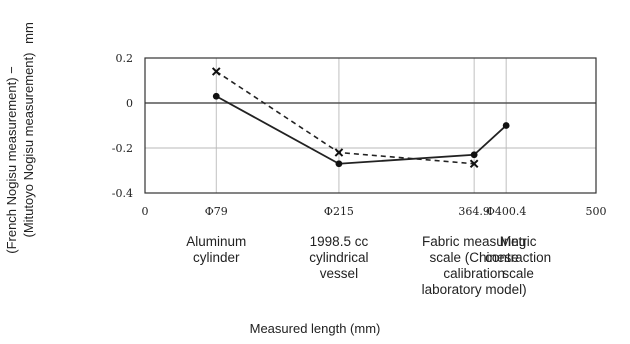 The height and width of the screenshot is (344, 630). What do you see at coordinates (506, 211) in the screenshot?
I see `x-tick-label: Φ400.4` at bounding box center [506, 211].